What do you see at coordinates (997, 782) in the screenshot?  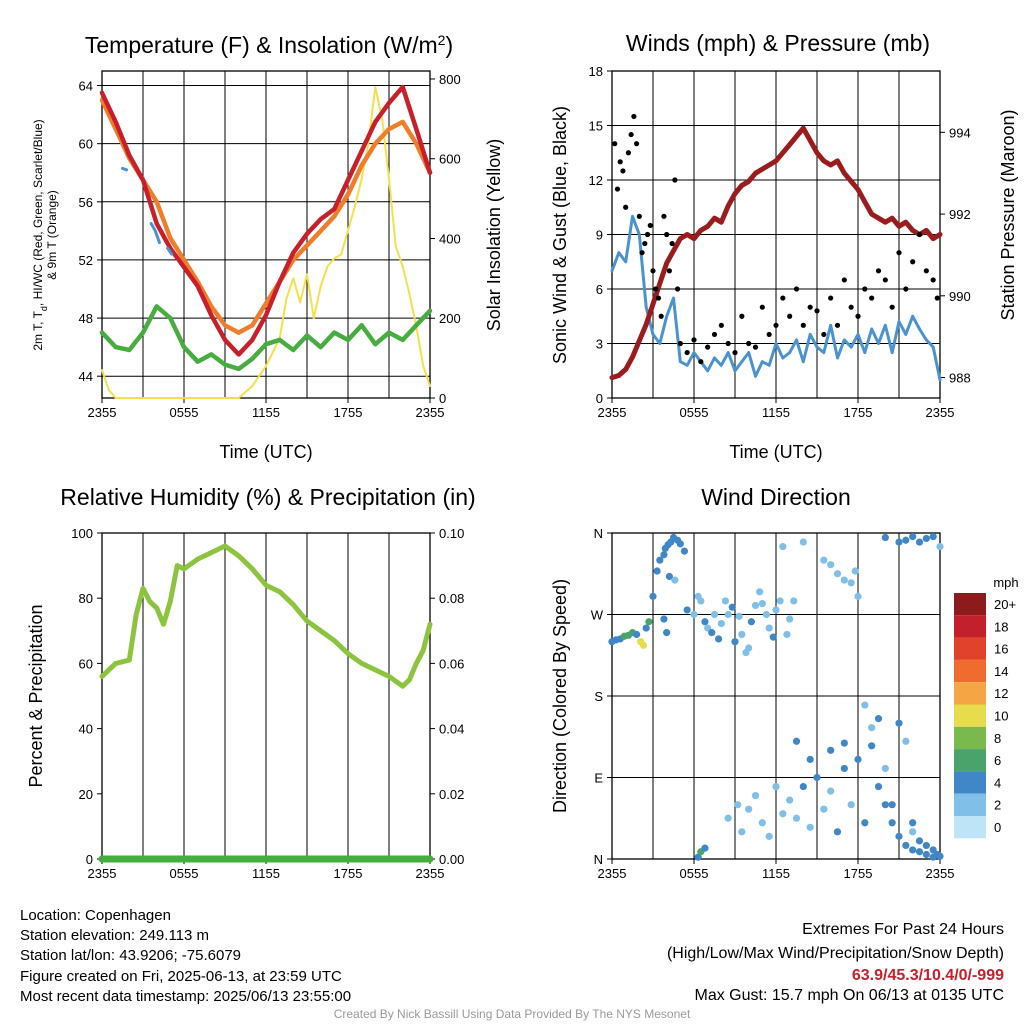 I see `colorbar-label: 4` at bounding box center [997, 782].